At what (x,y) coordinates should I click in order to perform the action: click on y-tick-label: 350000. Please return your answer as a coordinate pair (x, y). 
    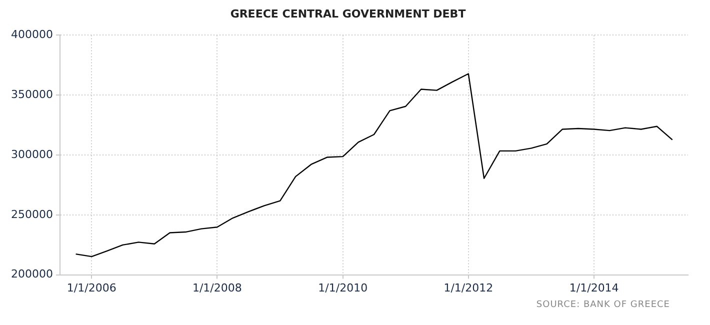
    Looking at the image, I should click on (31, 94).